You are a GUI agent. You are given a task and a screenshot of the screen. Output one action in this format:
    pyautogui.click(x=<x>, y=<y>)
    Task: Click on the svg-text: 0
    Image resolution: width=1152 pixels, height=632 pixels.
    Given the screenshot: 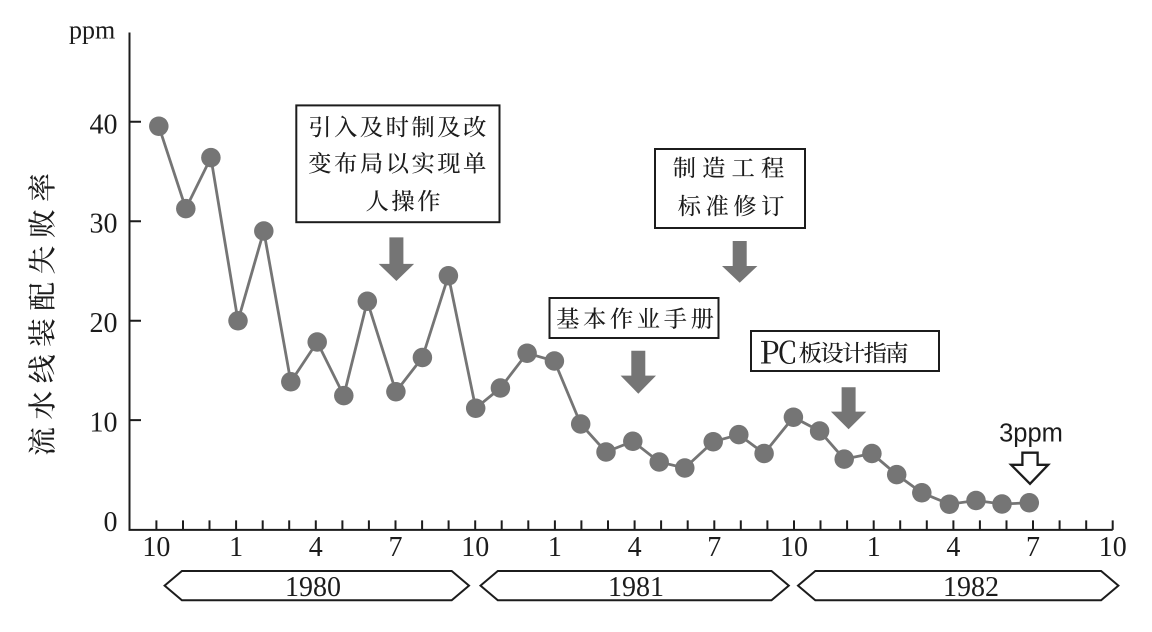 What is the action you would take?
    pyautogui.click(x=111, y=522)
    